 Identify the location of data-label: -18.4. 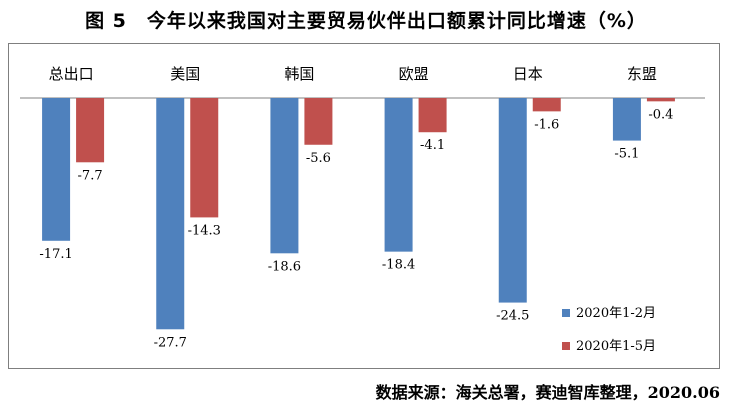
(398, 265).